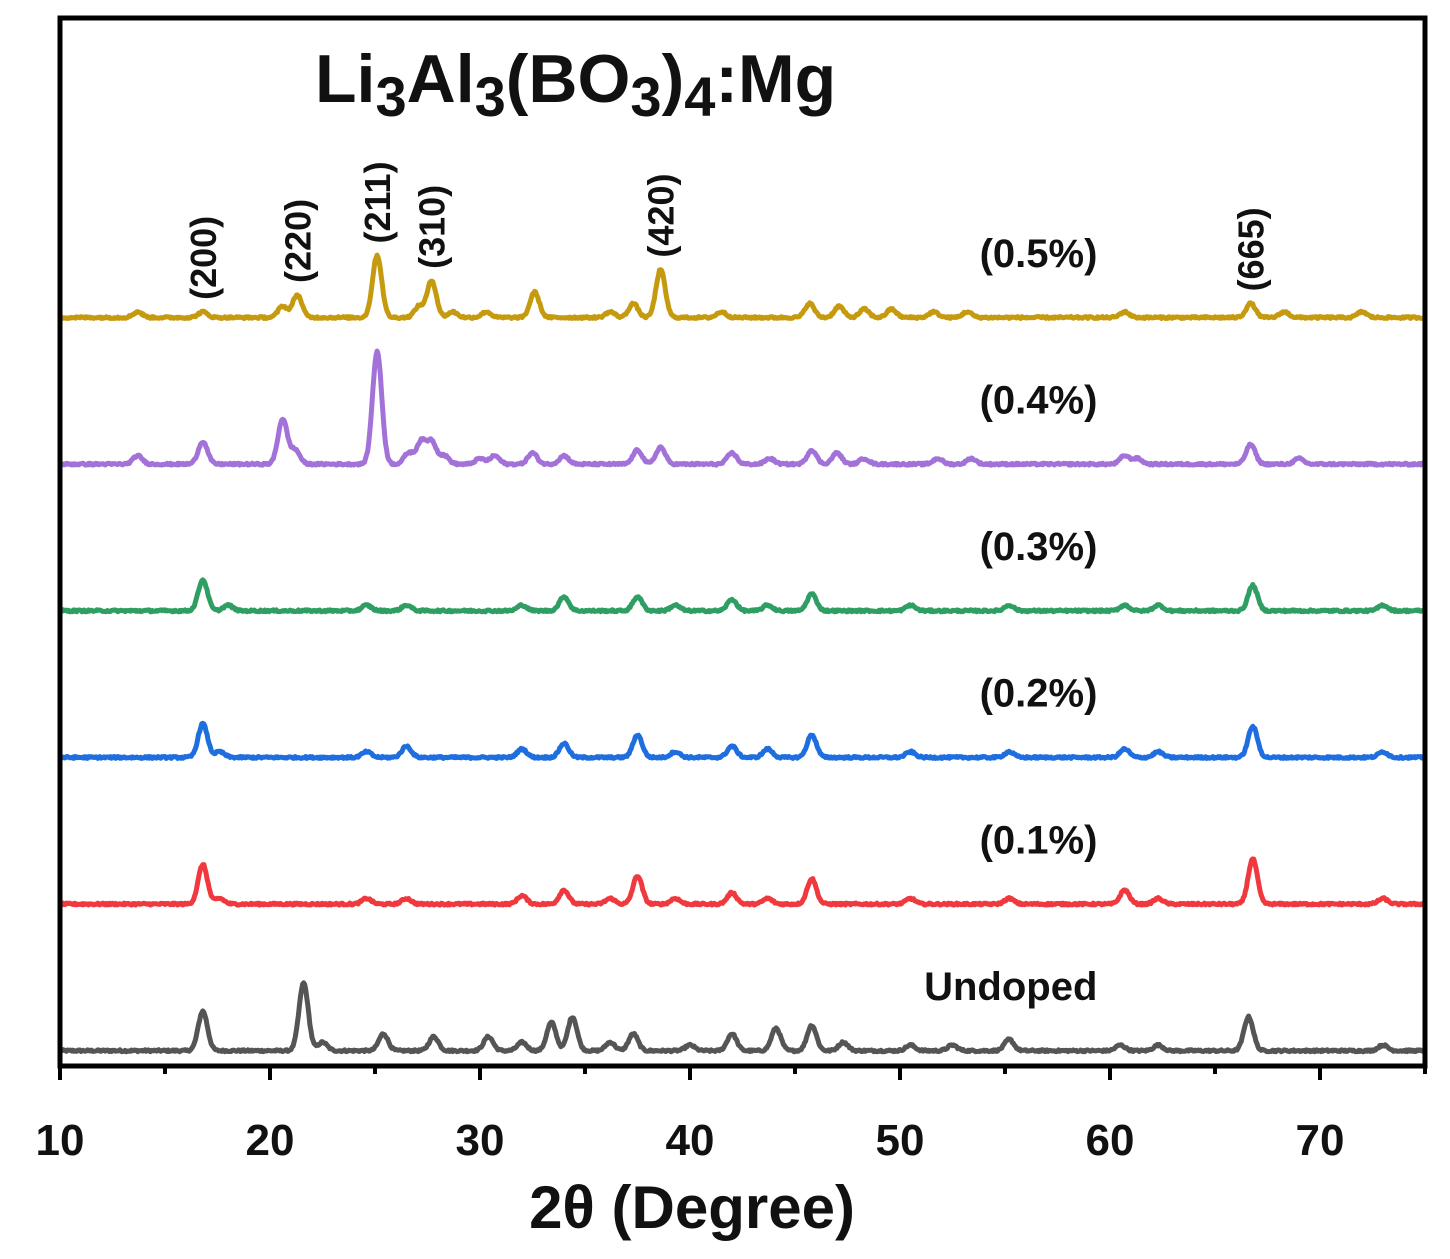 The image size is (1450, 1259). What do you see at coordinates (1039, 254) in the screenshot?
I see `series-label-5: (0.5%)` at bounding box center [1039, 254].